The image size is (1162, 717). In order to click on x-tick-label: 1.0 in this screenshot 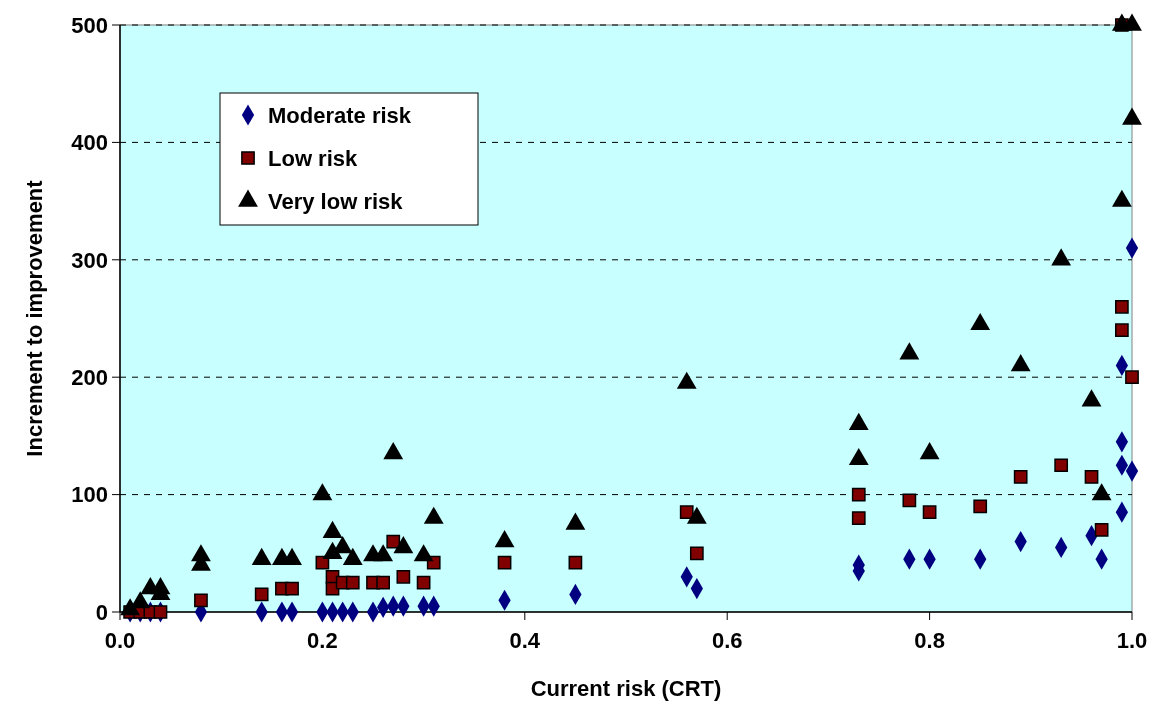, I will do `click(1132, 640)`.